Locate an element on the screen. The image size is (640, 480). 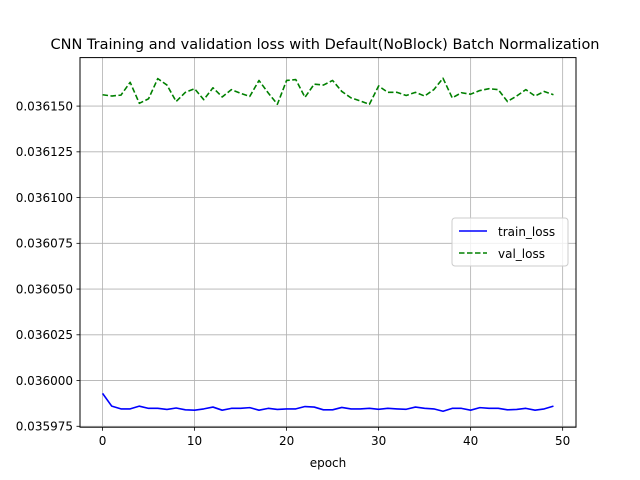
y-tick-label: 0.036125 is located at coordinates (44, 152).